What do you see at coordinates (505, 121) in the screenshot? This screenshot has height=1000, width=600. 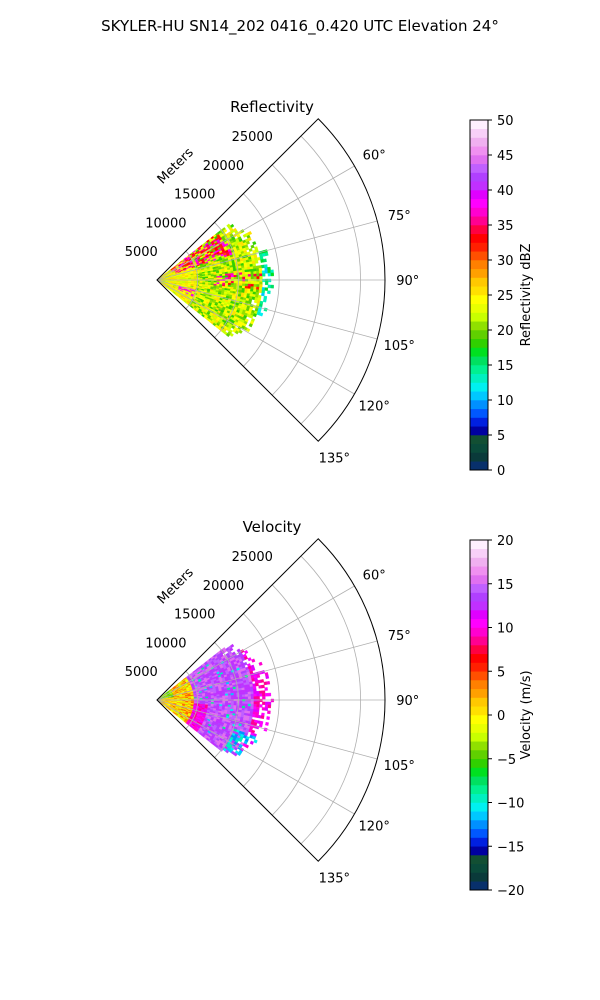 I see `colorbar-tick-label: 50` at bounding box center [505, 121].